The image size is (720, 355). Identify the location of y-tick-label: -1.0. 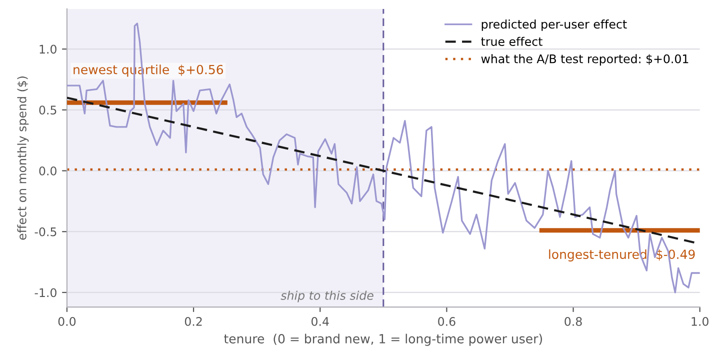
(45, 293).